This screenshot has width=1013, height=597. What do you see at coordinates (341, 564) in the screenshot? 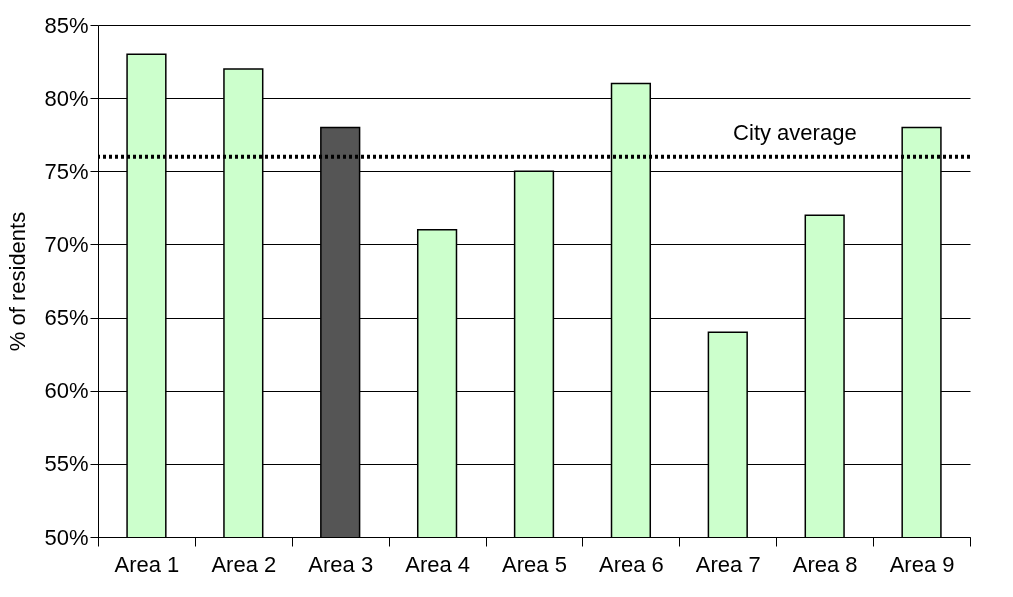
I see `x-tick-label: Area 3` at bounding box center [341, 564].